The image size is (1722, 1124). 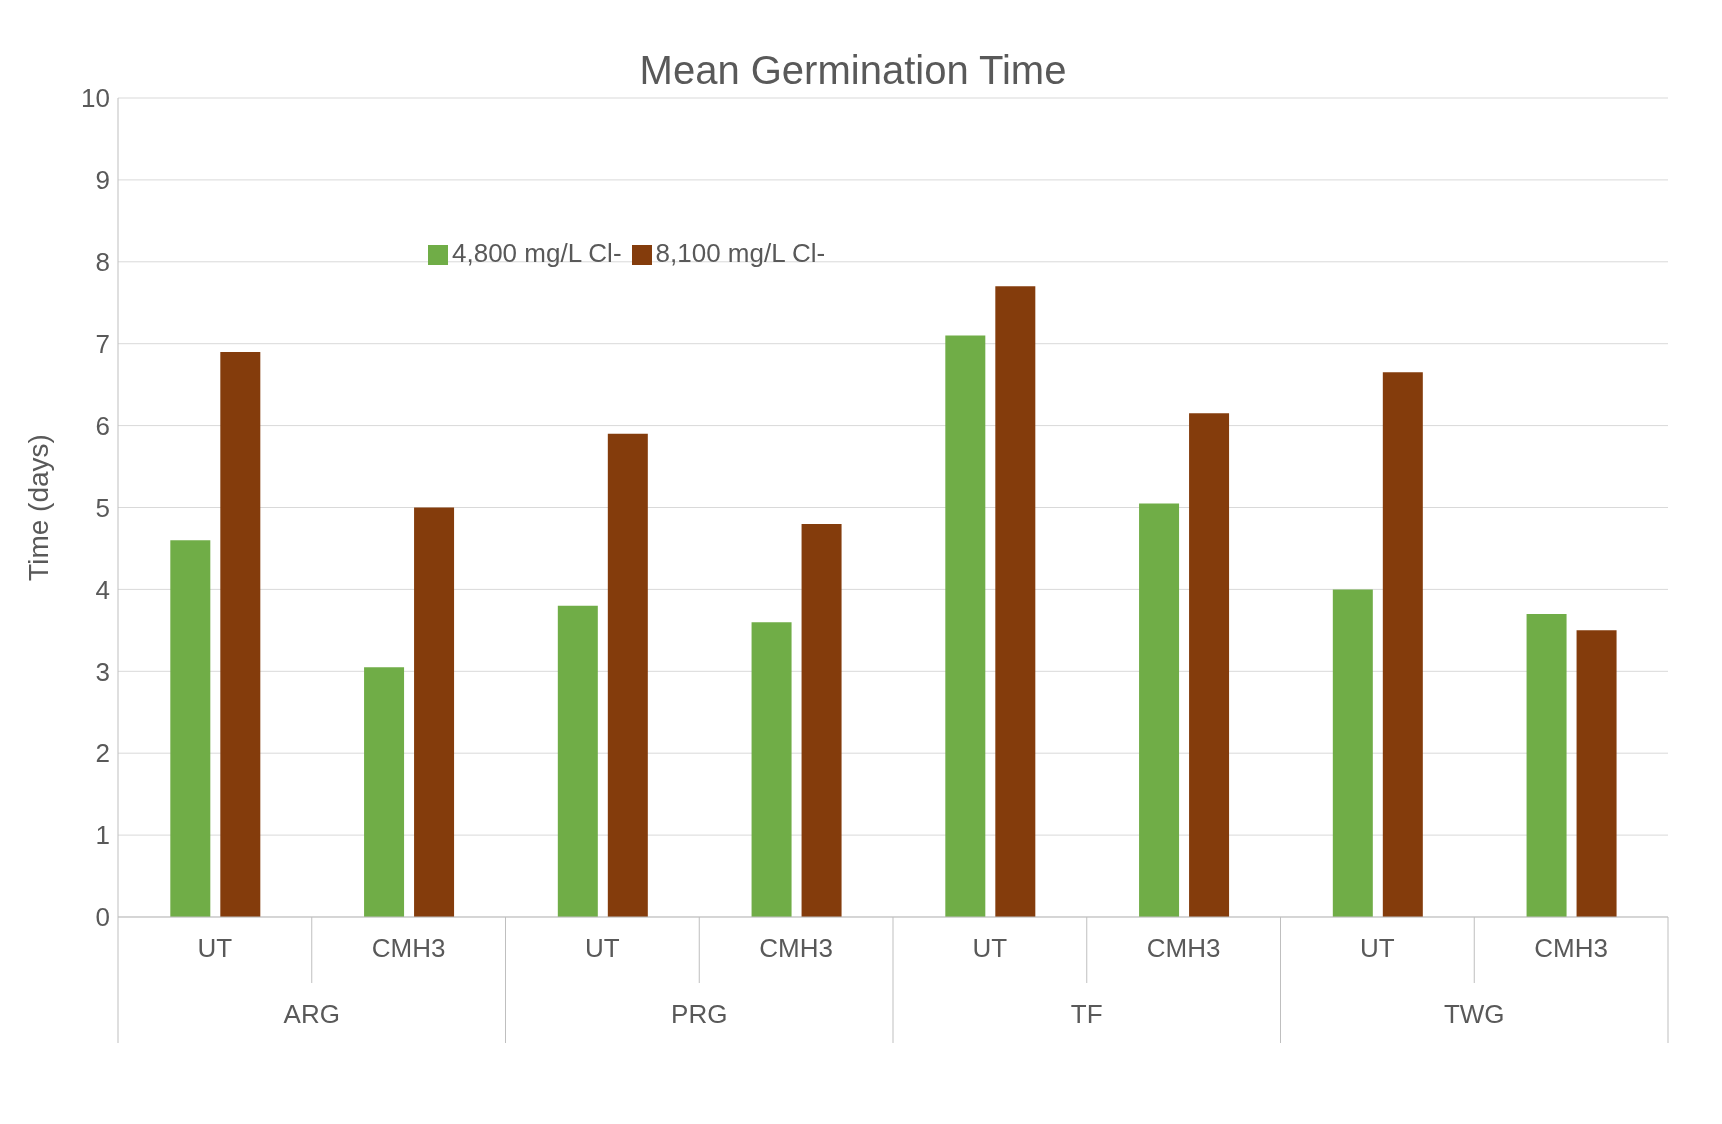 What do you see at coordinates (1474, 1014) in the screenshot?
I see `text: TWG` at bounding box center [1474, 1014].